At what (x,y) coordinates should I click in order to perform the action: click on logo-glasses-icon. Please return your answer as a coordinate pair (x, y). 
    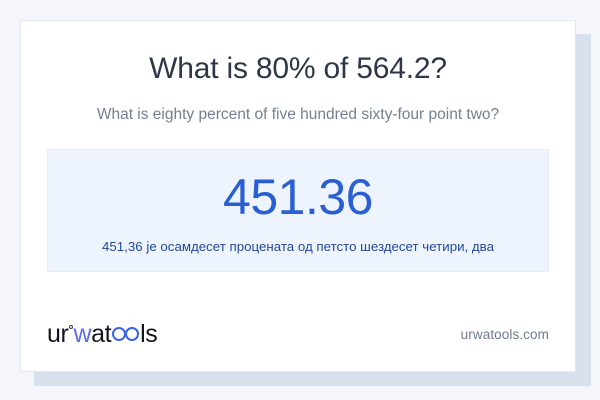
    Looking at the image, I should click on (126, 333).